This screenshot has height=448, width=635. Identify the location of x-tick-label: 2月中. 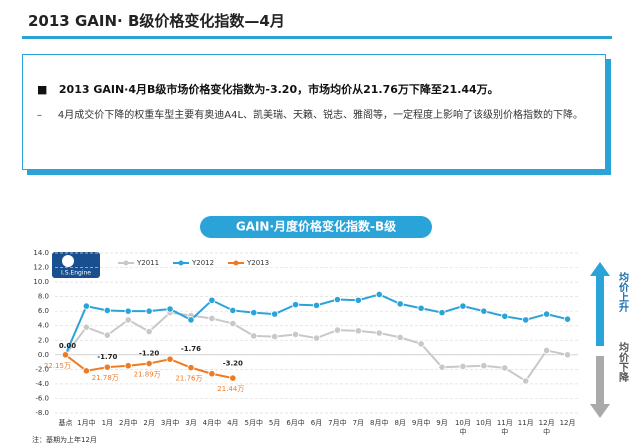
(128, 422).